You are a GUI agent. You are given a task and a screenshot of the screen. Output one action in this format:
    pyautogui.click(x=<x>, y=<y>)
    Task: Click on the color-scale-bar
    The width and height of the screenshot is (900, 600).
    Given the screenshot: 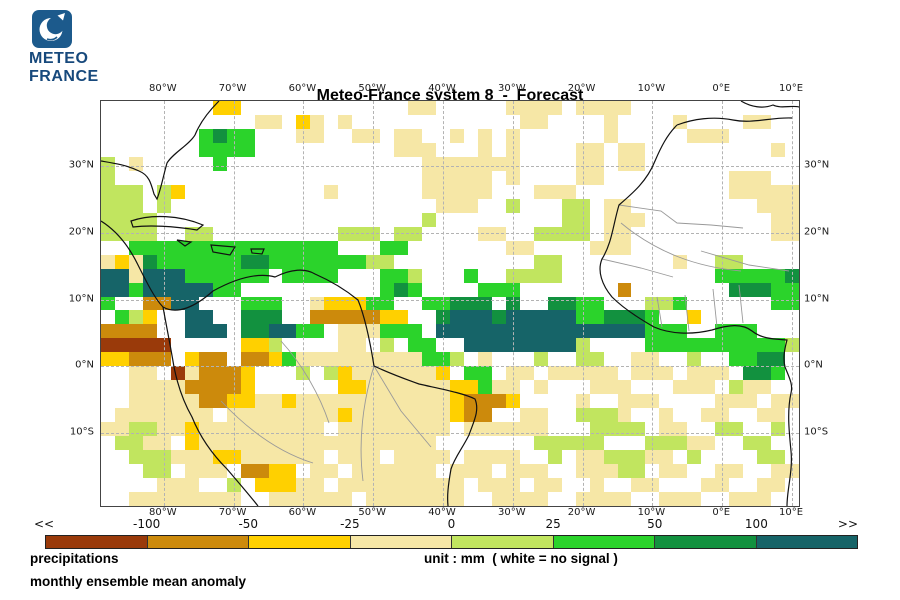 What is the action you would take?
    pyautogui.click(x=451, y=542)
    